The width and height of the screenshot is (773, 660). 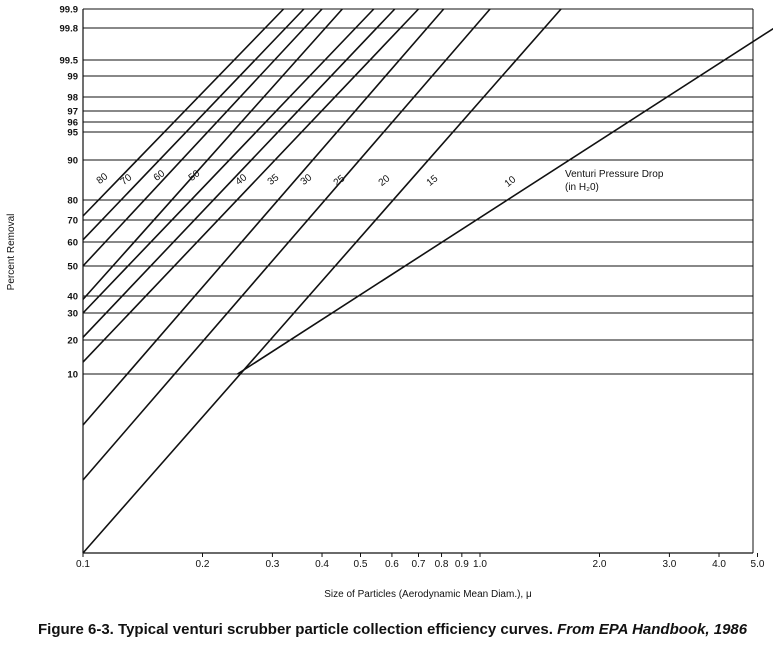 What do you see at coordinates (69, 61) in the screenshot?
I see `y-tick-99-5: 99.5` at bounding box center [69, 61].